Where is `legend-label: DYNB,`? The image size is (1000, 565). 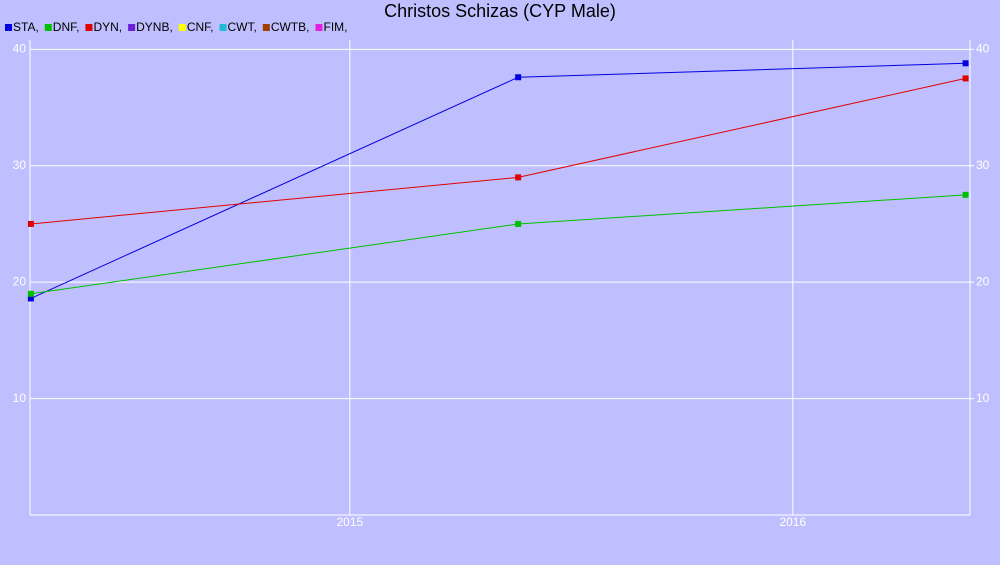
legend-label: DYNB, is located at coordinates (154, 27).